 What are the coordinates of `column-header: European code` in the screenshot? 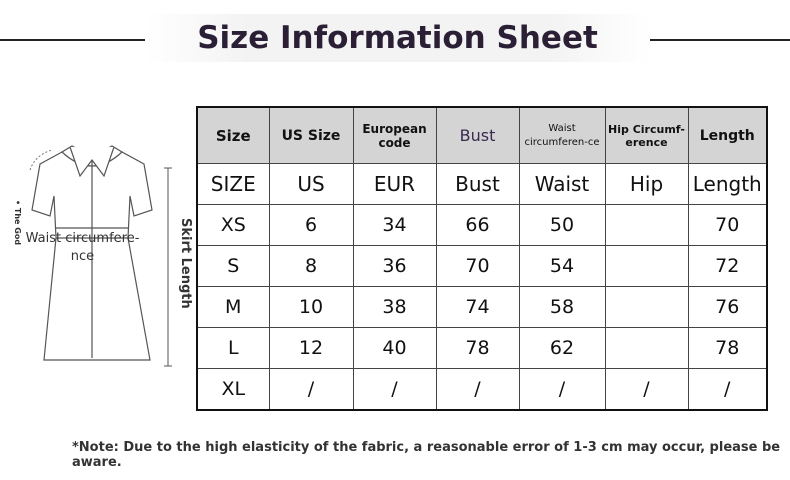 It's located at (394, 135).